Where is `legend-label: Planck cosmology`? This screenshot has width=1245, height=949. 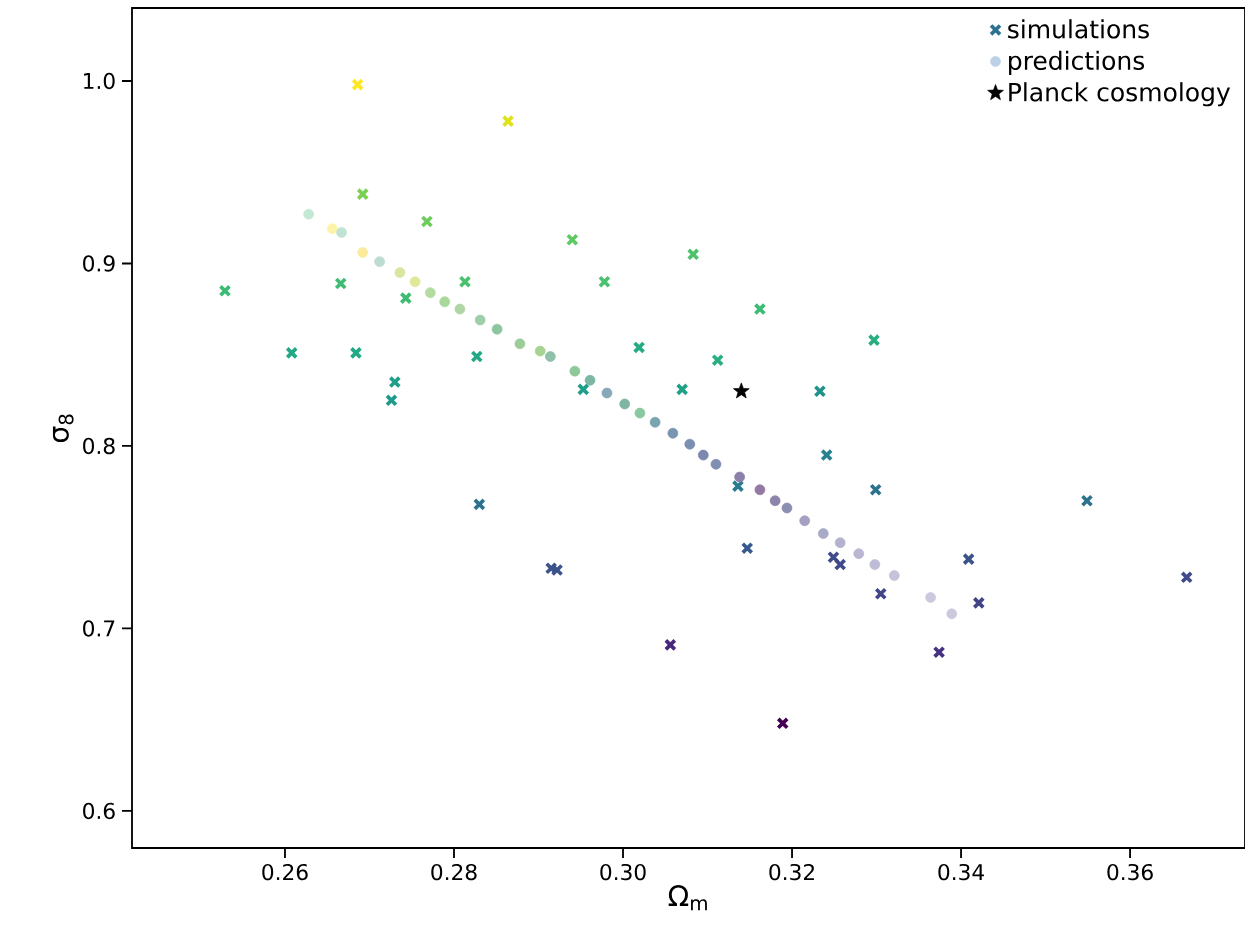
legend-label: Planck cosmology is located at coordinates (1120, 94).